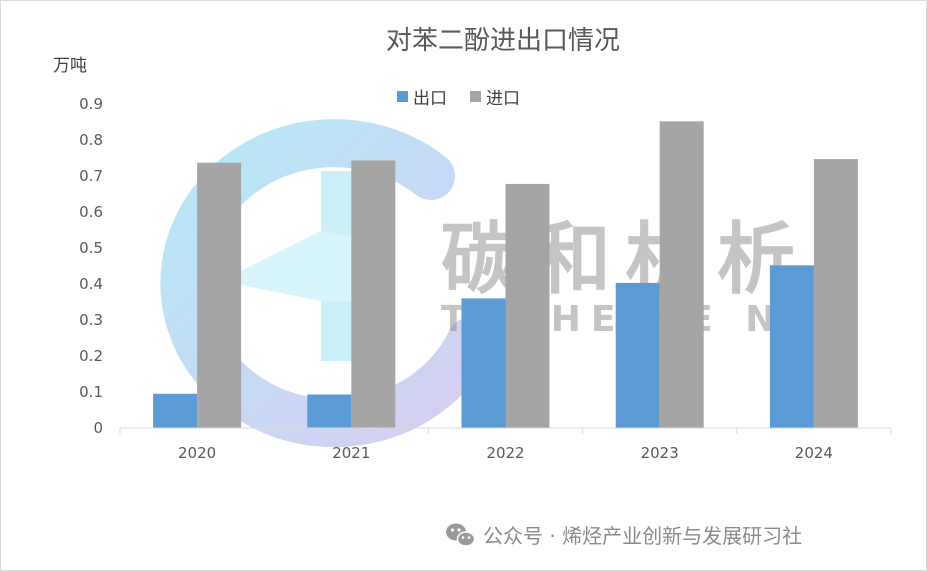 The image size is (927, 571). What do you see at coordinates (91, 104) in the screenshot?
I see `y-tick-label: 0.9` at bounding box center [91, 104].